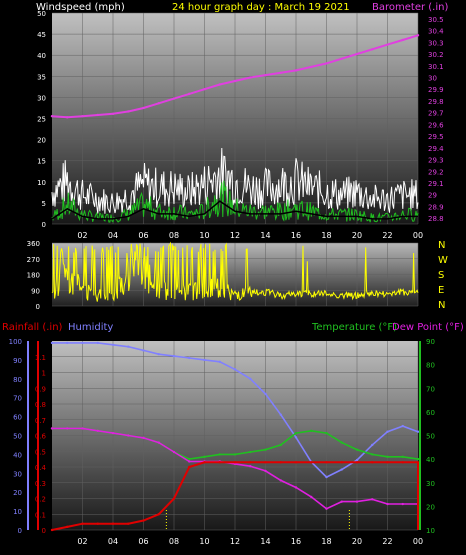 Image resolution: width=466 pixels, height=555 pixels. Describe the element at coordinates (41, 183) in the screenshot. I see `wind-y-tick-label: 10` at that location.